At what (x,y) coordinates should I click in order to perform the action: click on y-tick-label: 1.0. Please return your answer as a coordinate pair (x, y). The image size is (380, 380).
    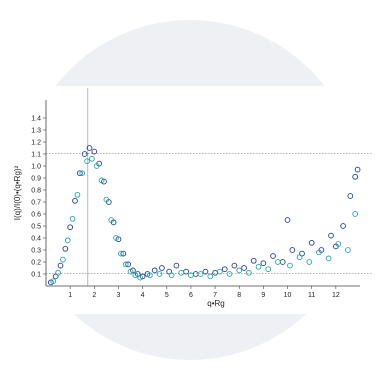
    Looking at the image, I should click on (36, 167).